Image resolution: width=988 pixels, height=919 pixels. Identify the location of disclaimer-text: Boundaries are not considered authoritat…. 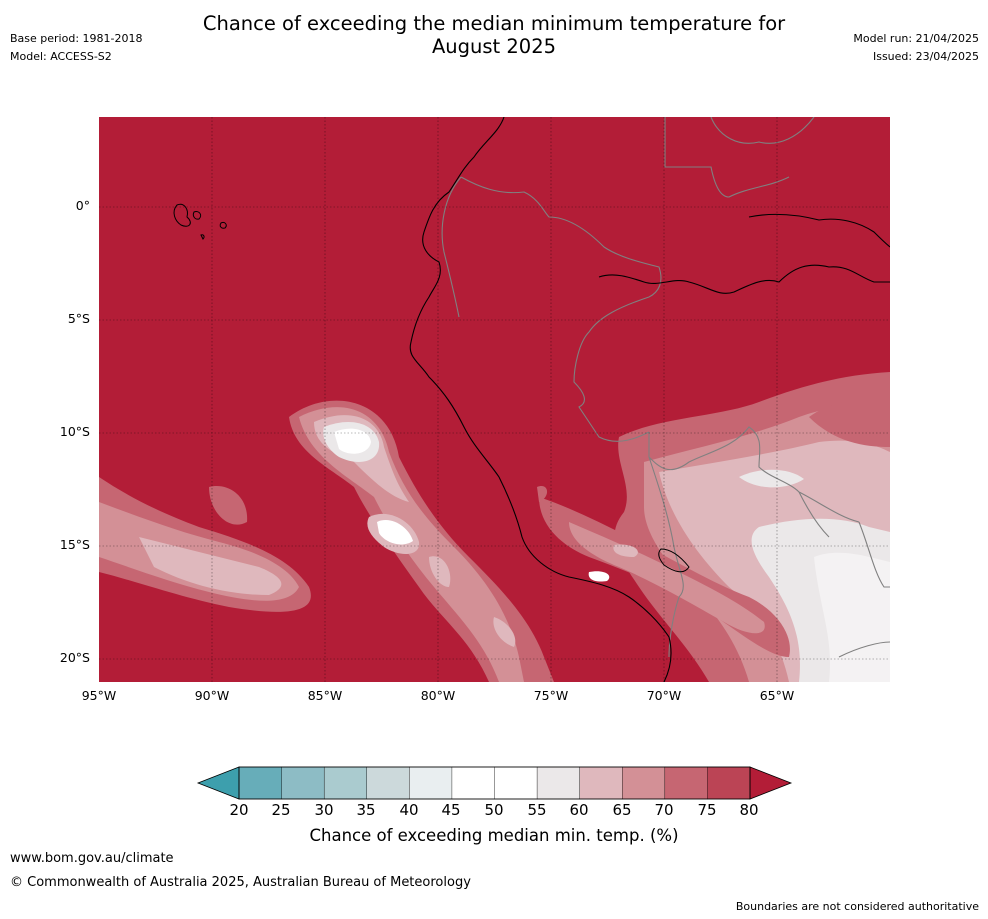
(857, 906).